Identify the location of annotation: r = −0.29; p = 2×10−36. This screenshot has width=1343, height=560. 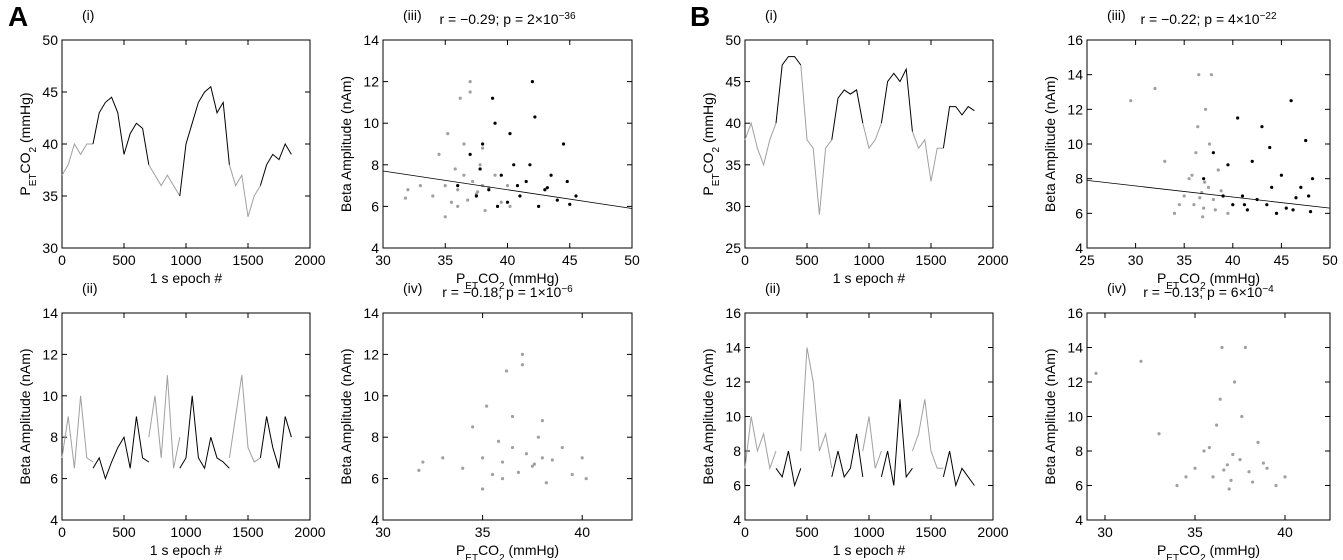
(507, 19).